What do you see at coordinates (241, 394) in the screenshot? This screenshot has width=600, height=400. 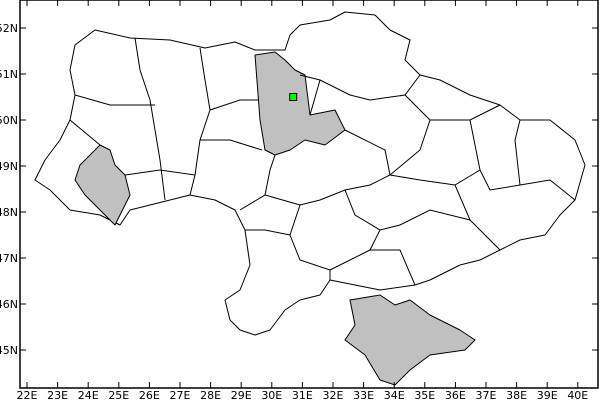 I see `x-tick-label: 29E` at bounding box center [241, 394].